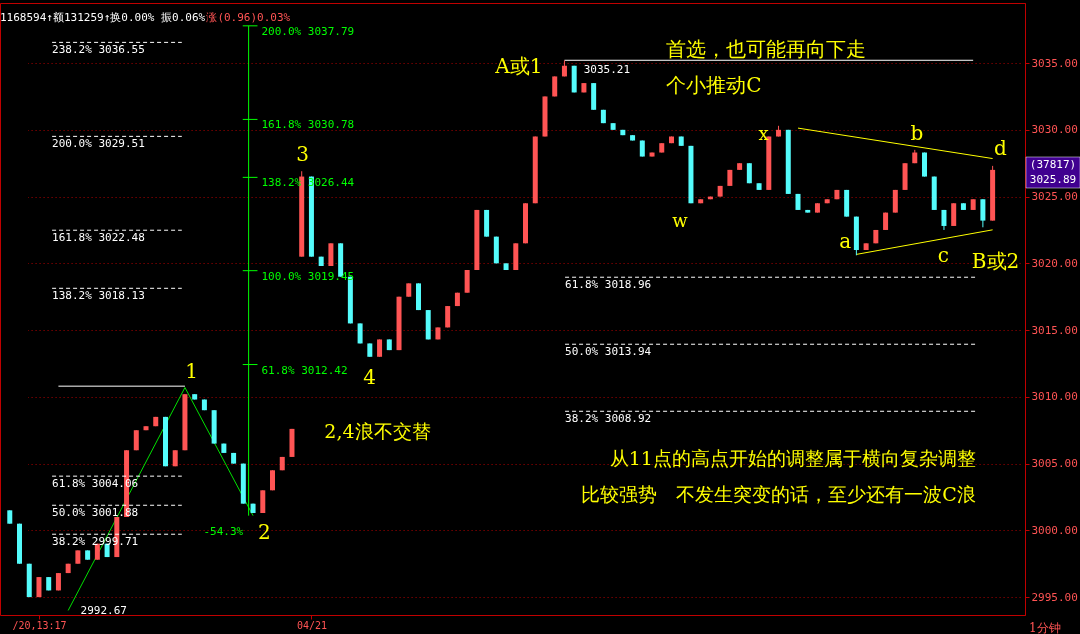 Image resolution: width=1080 pixels, height=634 pixels. I want to click on annotation: 4, so click(369, 377).